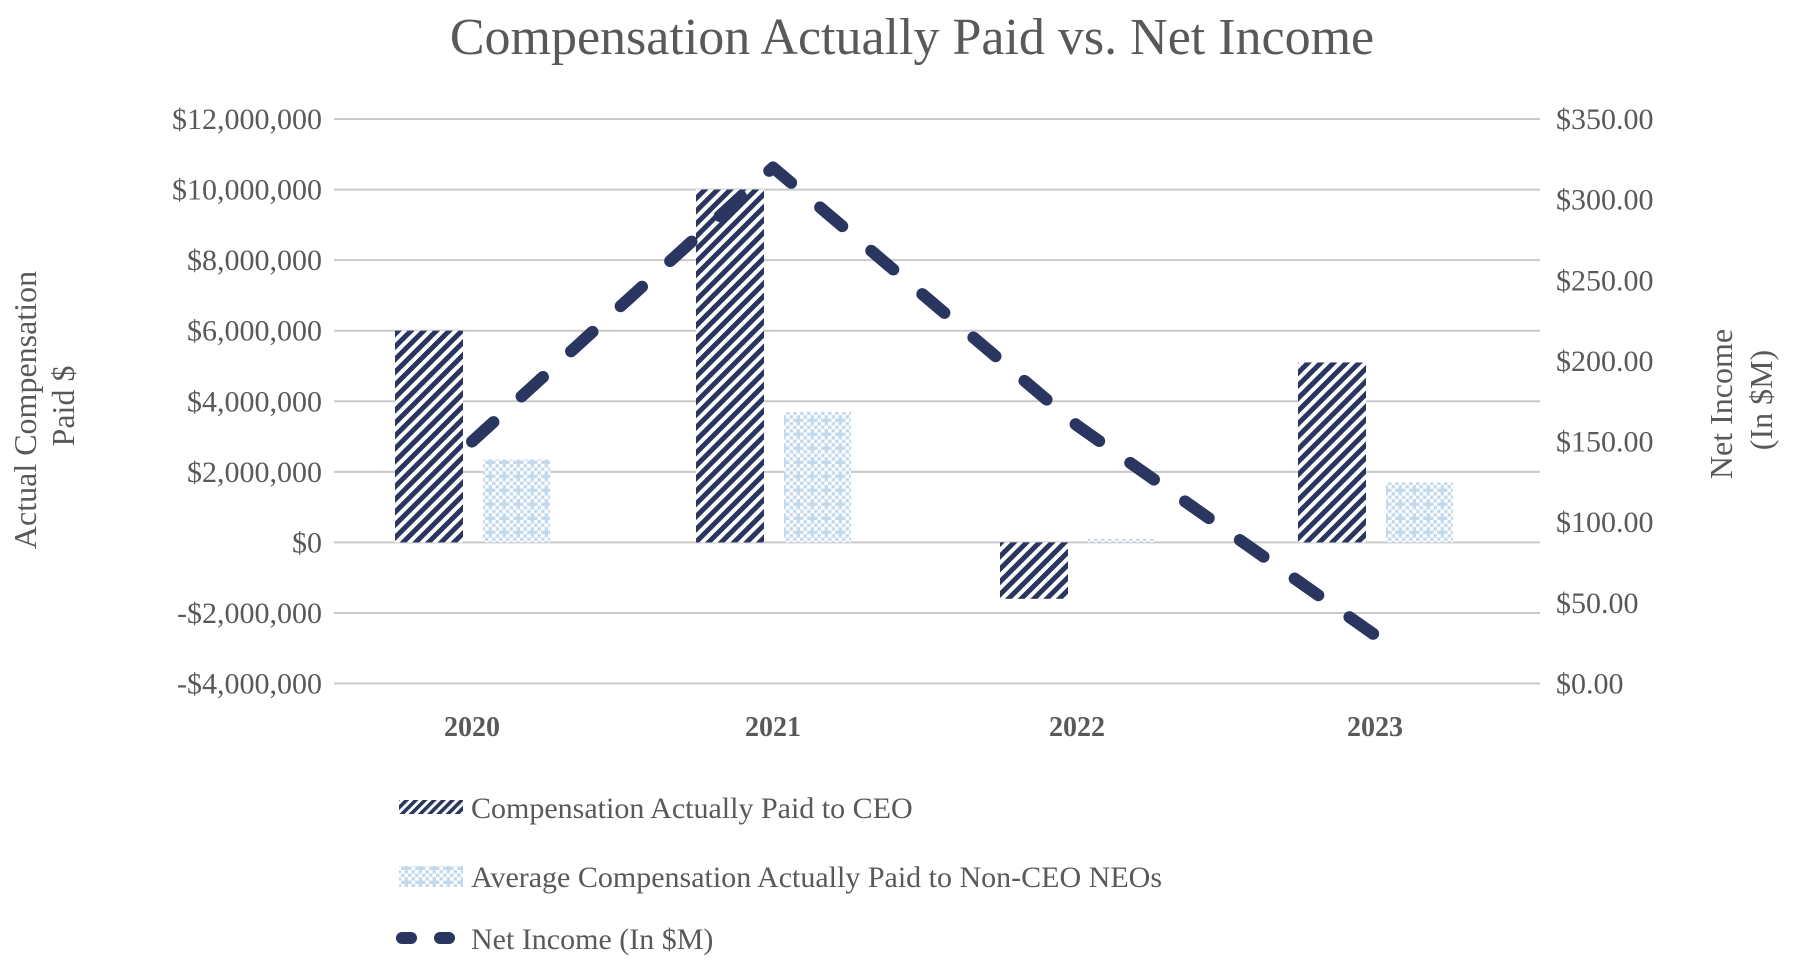 This screenshot has width=1803, height=966. I want to click on right-axis-title-line1: Net Income, so click(1721, 404).